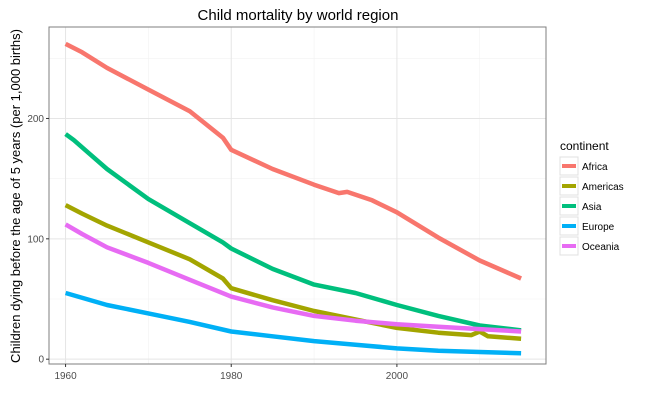  Describe the element at coordinates (580, 206) in the screenshot. I see `legend-item-asia: Asia` at that location.